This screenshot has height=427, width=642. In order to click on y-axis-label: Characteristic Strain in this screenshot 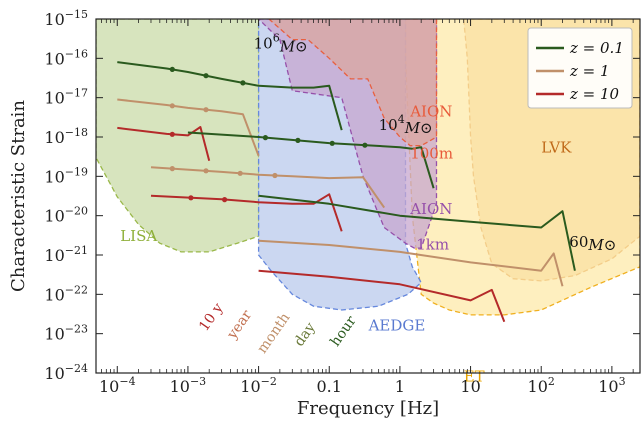, I will do `click(18, 196)`.